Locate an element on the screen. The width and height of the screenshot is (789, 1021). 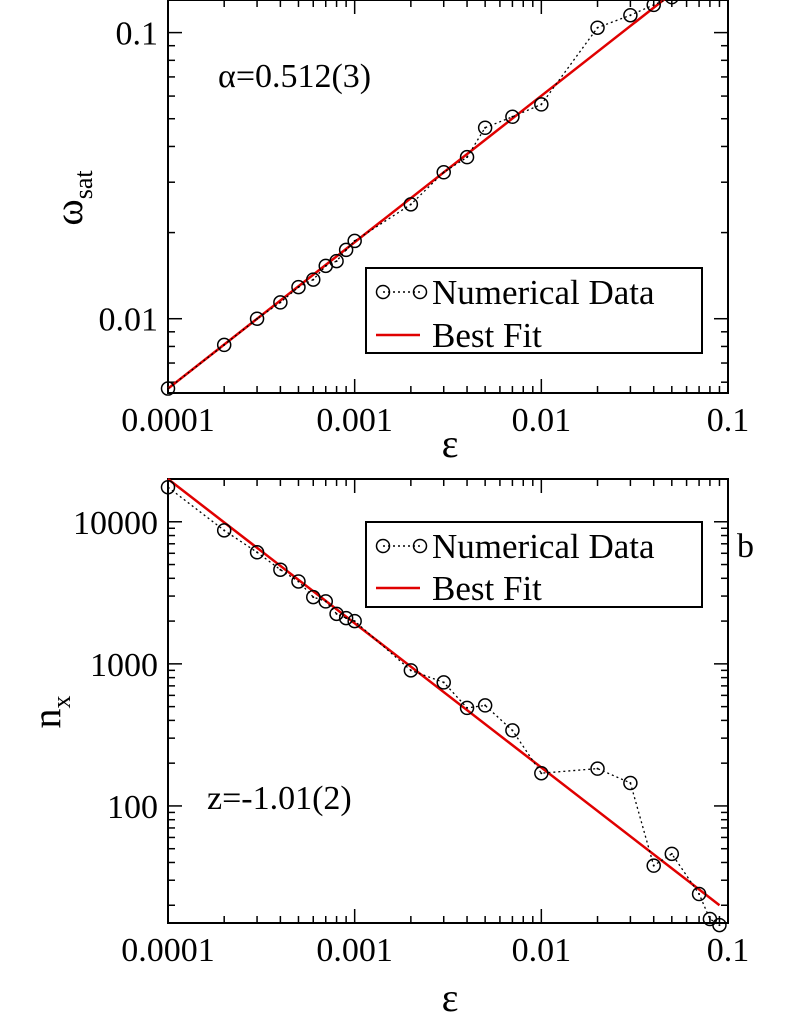
x-tick-label-b: 0.0001 is located at coordinates (168, 950).